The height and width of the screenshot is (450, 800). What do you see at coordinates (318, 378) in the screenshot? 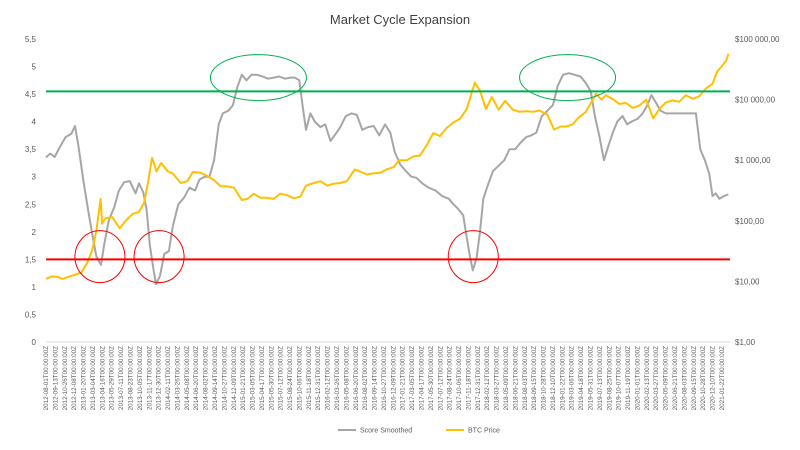
I see `x-tick-label: 2015-12-31T00:00:00Z` at bounding box center [318, 378].